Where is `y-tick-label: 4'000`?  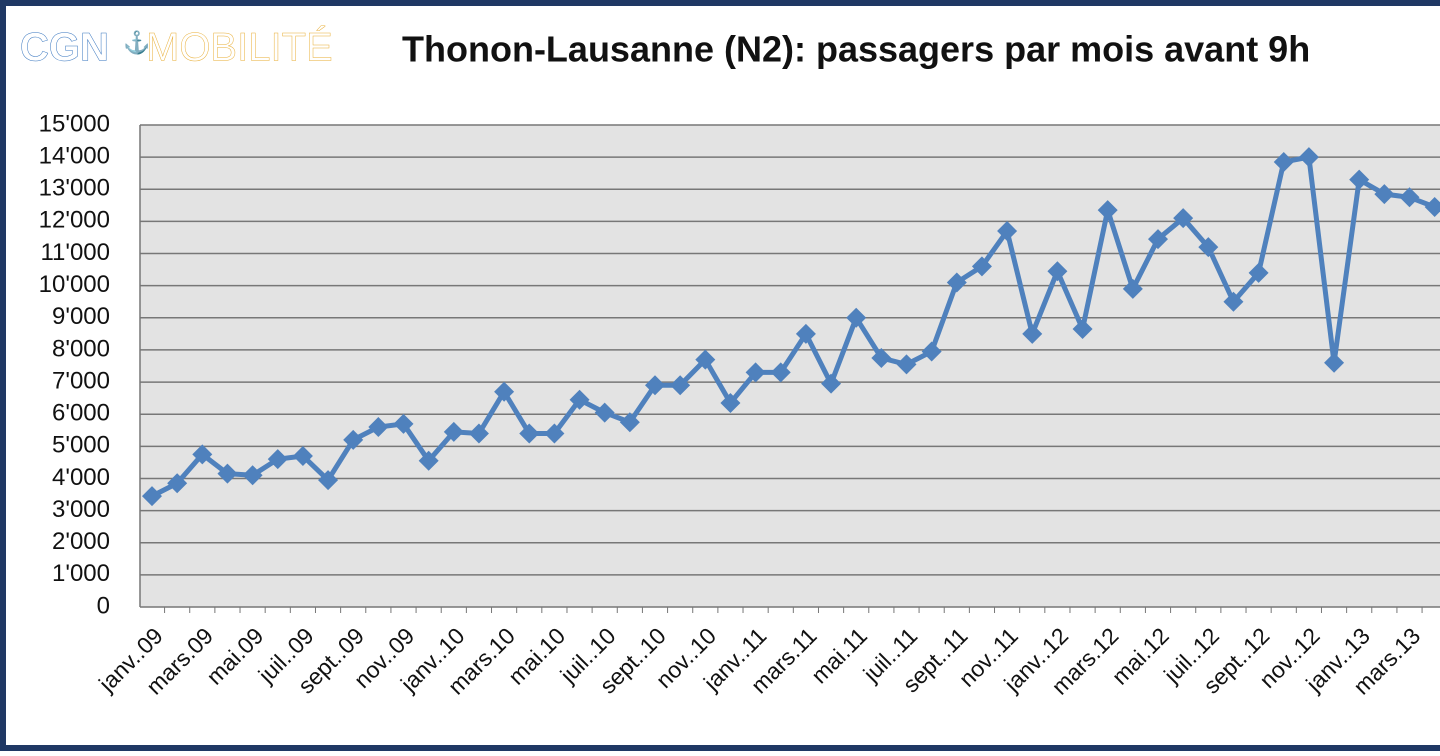 y-tick-label: 4'000 is located at coordinates (81, 477).